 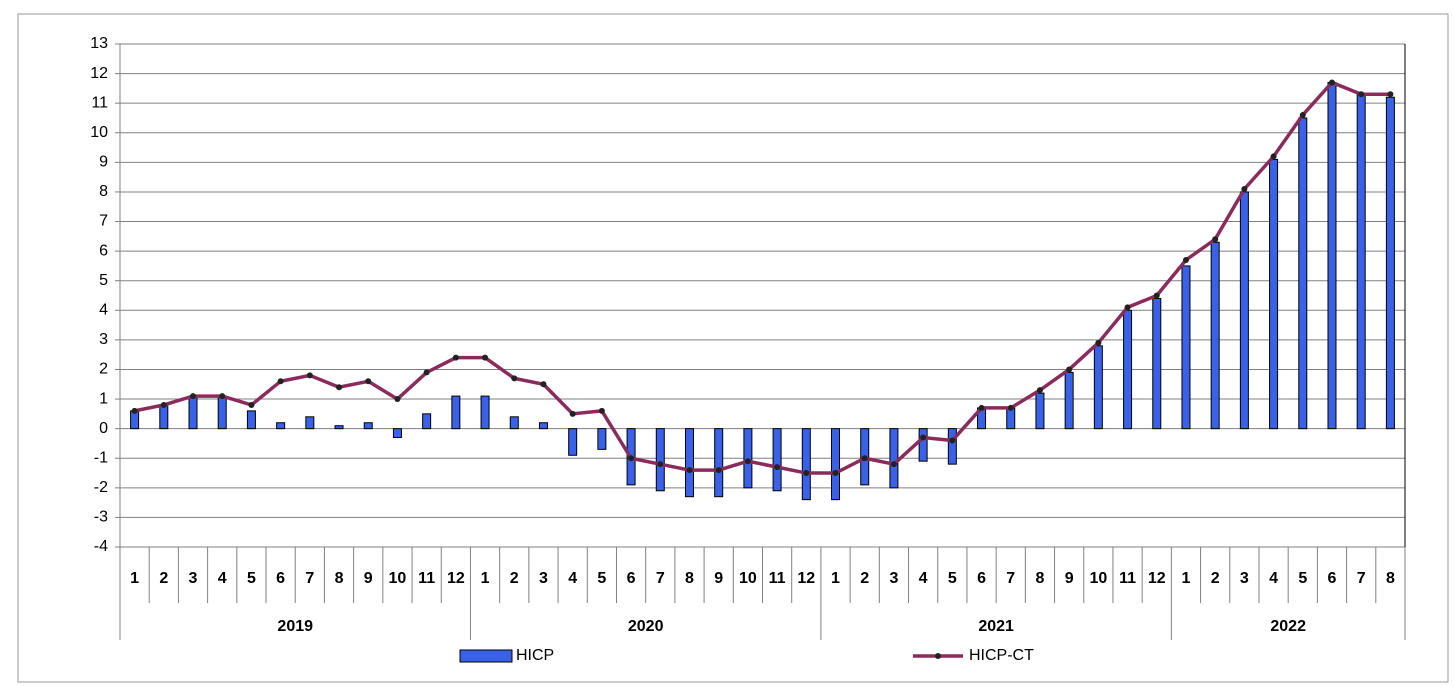 I want to click on legend-label: HICP, so click(x=535, y=655).